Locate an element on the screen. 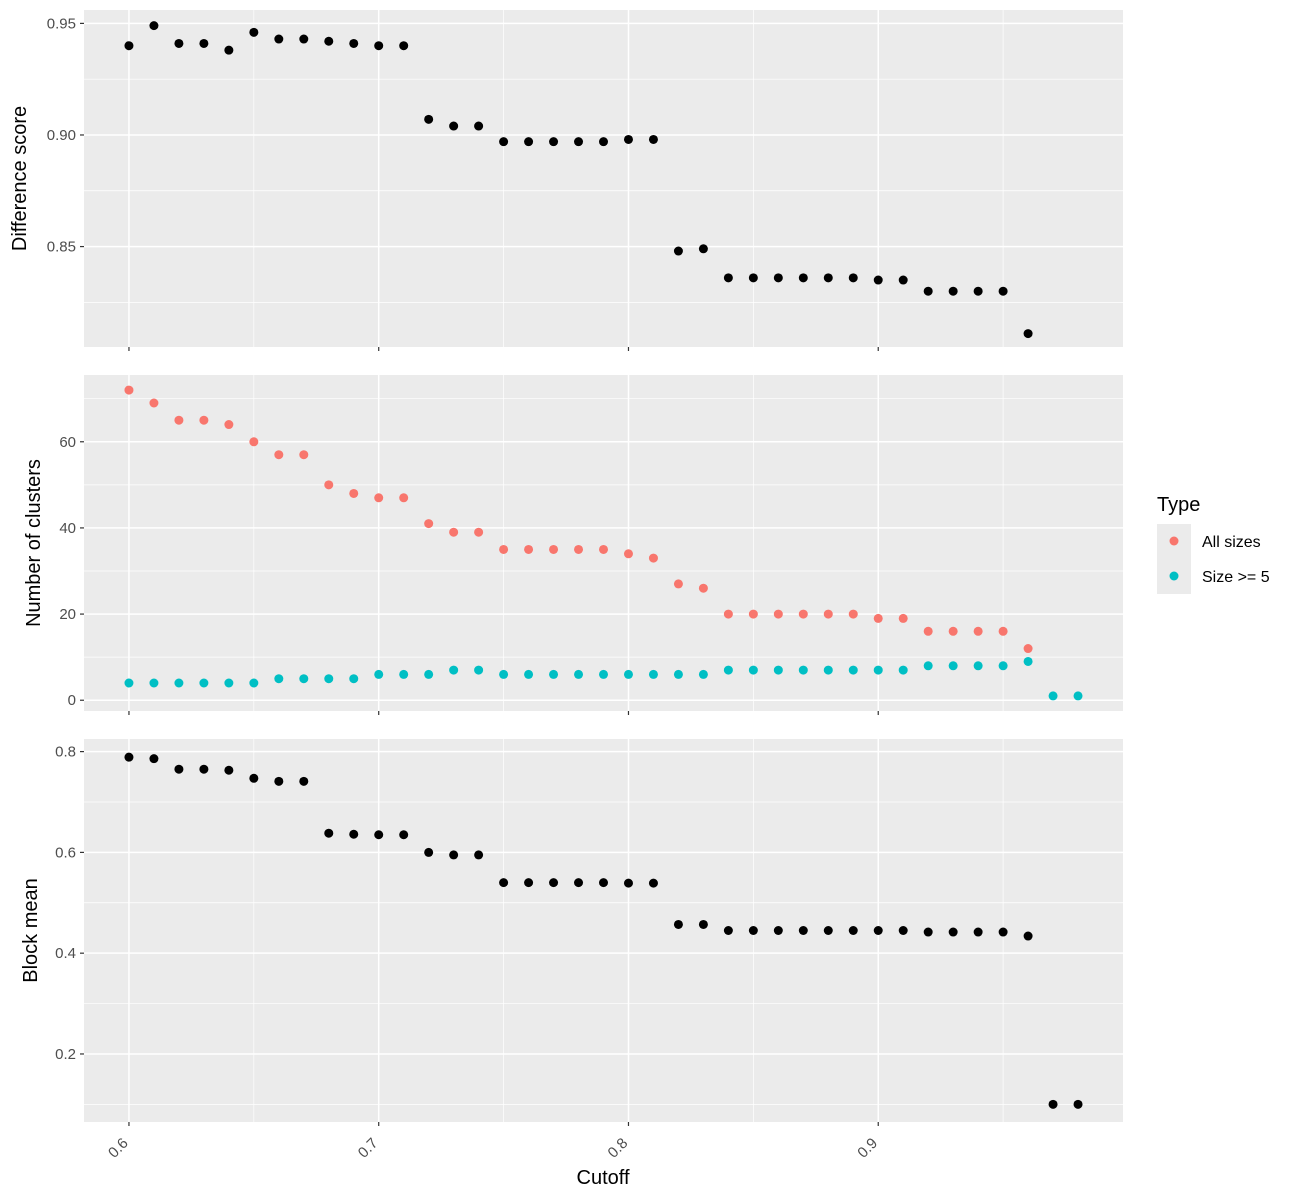 This screenshot has height=1200, width=1300. y-tick-label: 40 is located at coordinates (67, 528).